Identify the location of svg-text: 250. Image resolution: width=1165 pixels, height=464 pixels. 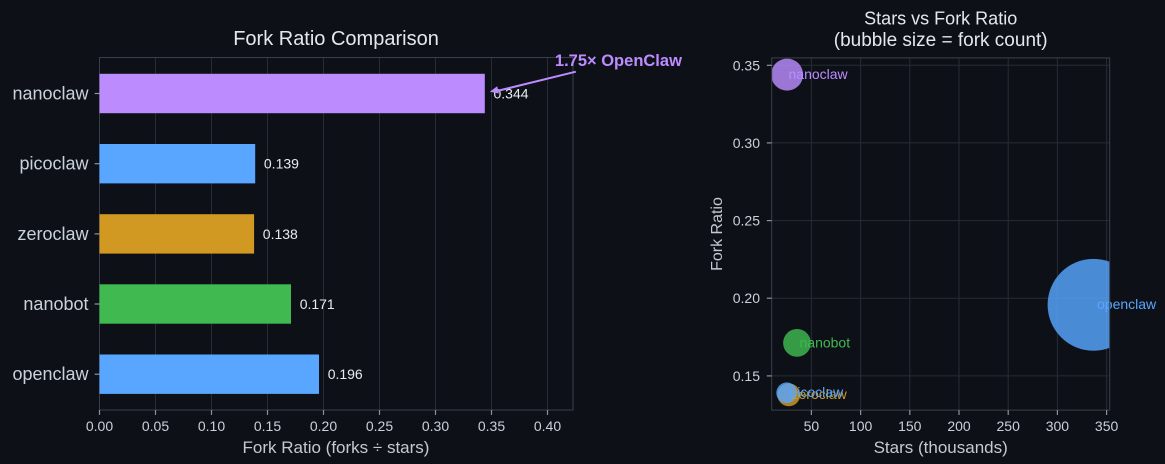
(1009, 426).